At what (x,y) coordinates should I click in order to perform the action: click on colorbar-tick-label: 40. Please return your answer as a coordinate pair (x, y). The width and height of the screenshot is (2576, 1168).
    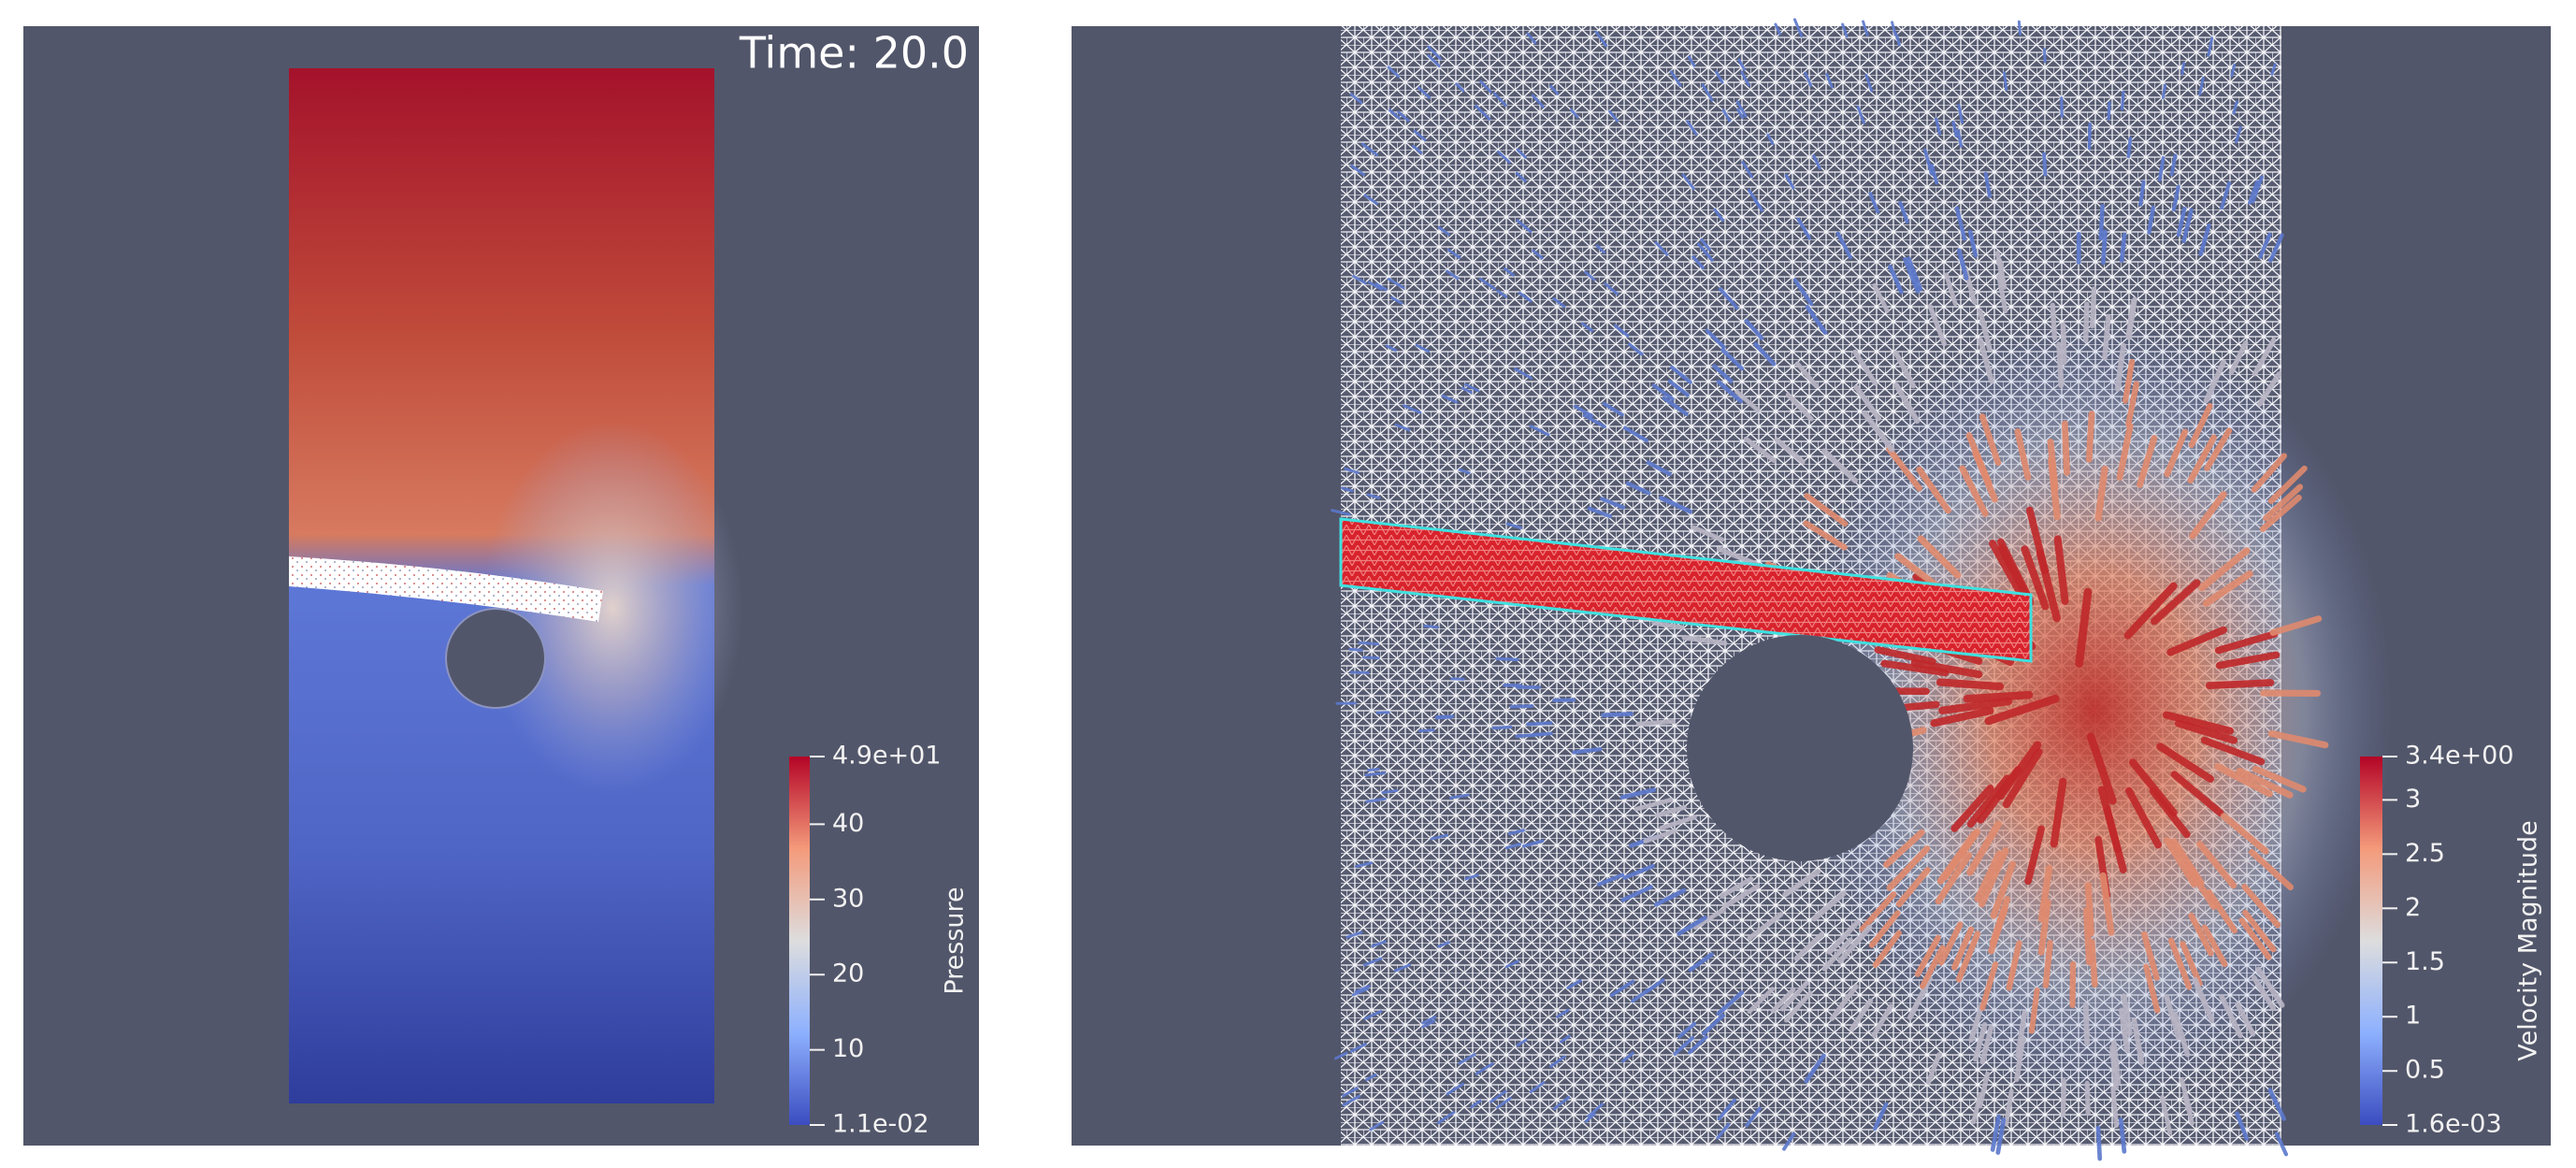
    Looking at the image, I should click on (848, 823).